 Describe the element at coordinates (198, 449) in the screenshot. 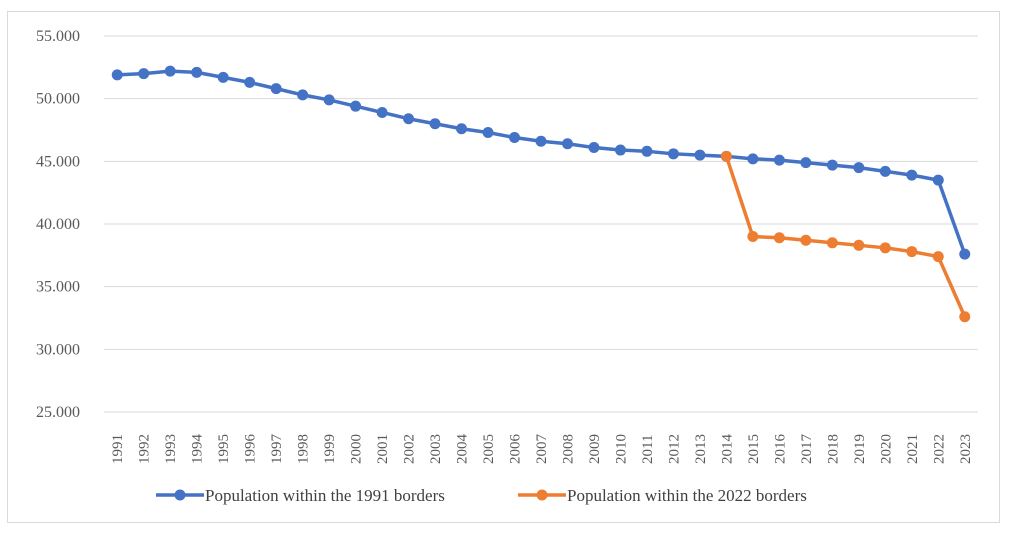

I see `x-tick-label: 1994` at that location.